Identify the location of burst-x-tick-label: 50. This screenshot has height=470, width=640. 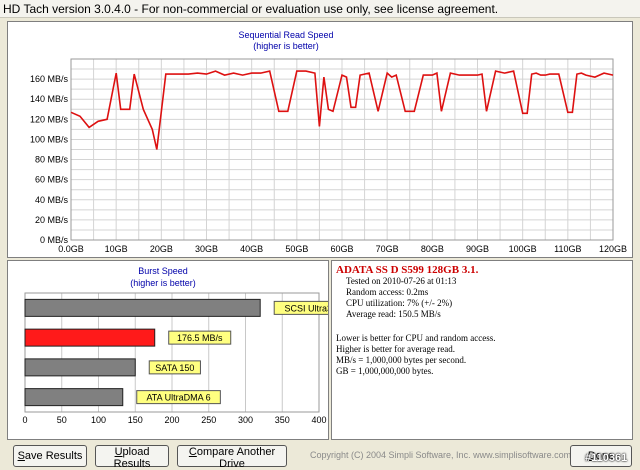
(62, 420).